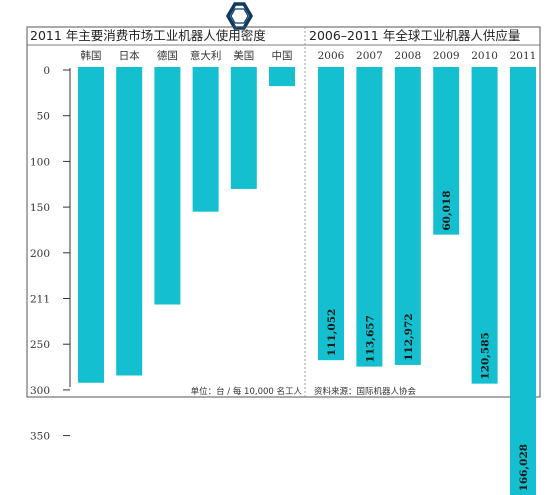 This screenshot has width=550, height=495. I want to click on source-note: 资料来源：国际机器人协会, so click(365, 391).